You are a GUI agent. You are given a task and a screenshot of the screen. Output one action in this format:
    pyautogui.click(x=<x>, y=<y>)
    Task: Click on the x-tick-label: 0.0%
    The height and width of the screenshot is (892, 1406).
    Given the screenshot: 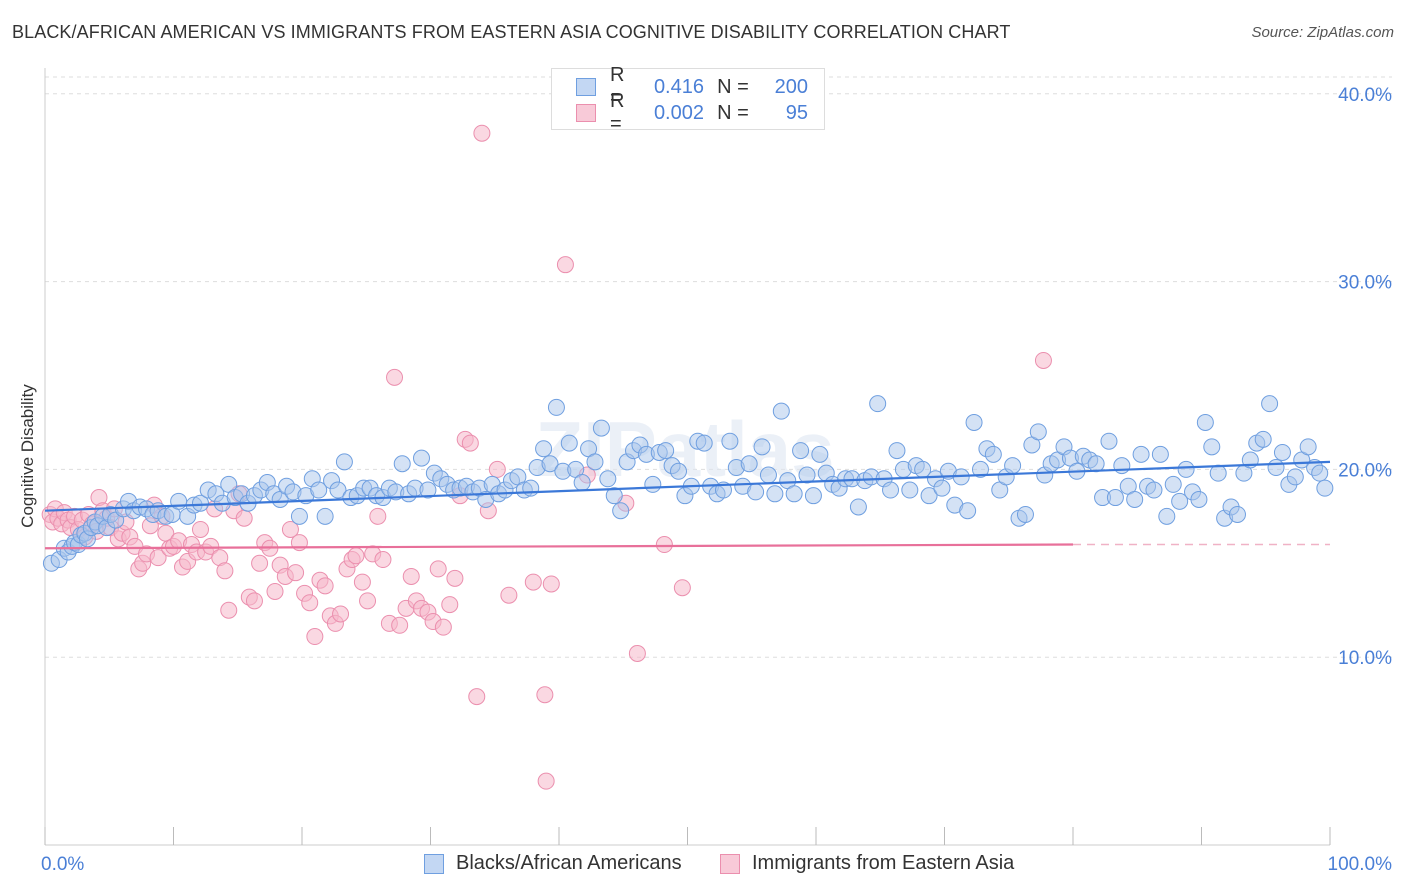 What is the action you would take?
    pyautogui.click(x=62, y=864)
    